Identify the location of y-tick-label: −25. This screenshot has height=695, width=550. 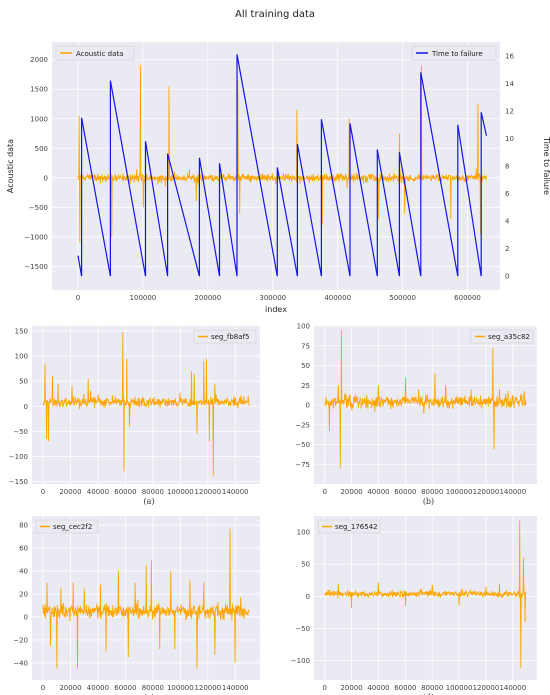
(302, 425).